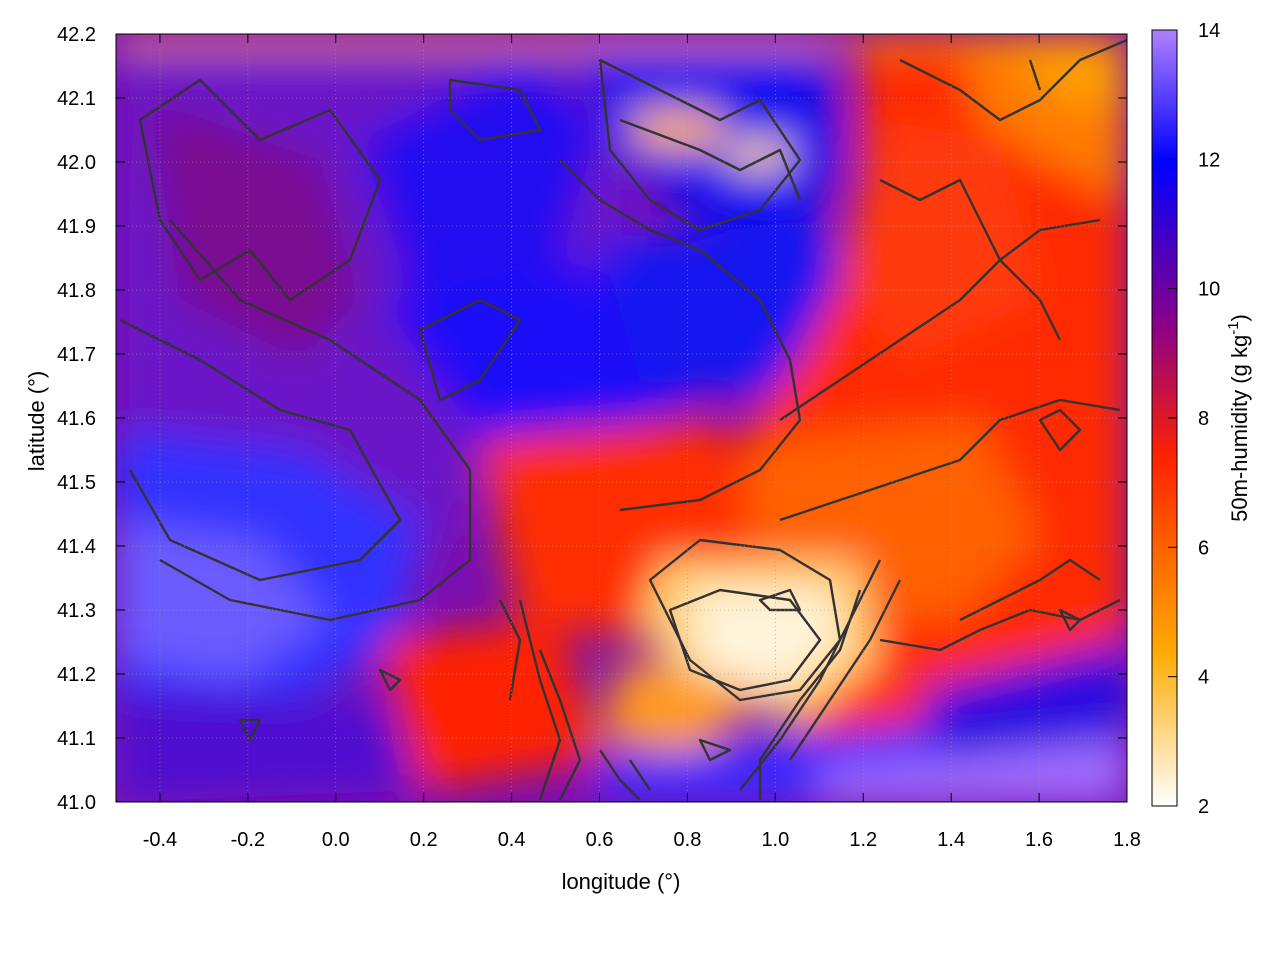 The height and width of the screenshot is (960, 1280). What do you see at coordinates (160, 840) in the screenshot?
I see `x-tick-label: -0.4` at bounding box center [160, 840].